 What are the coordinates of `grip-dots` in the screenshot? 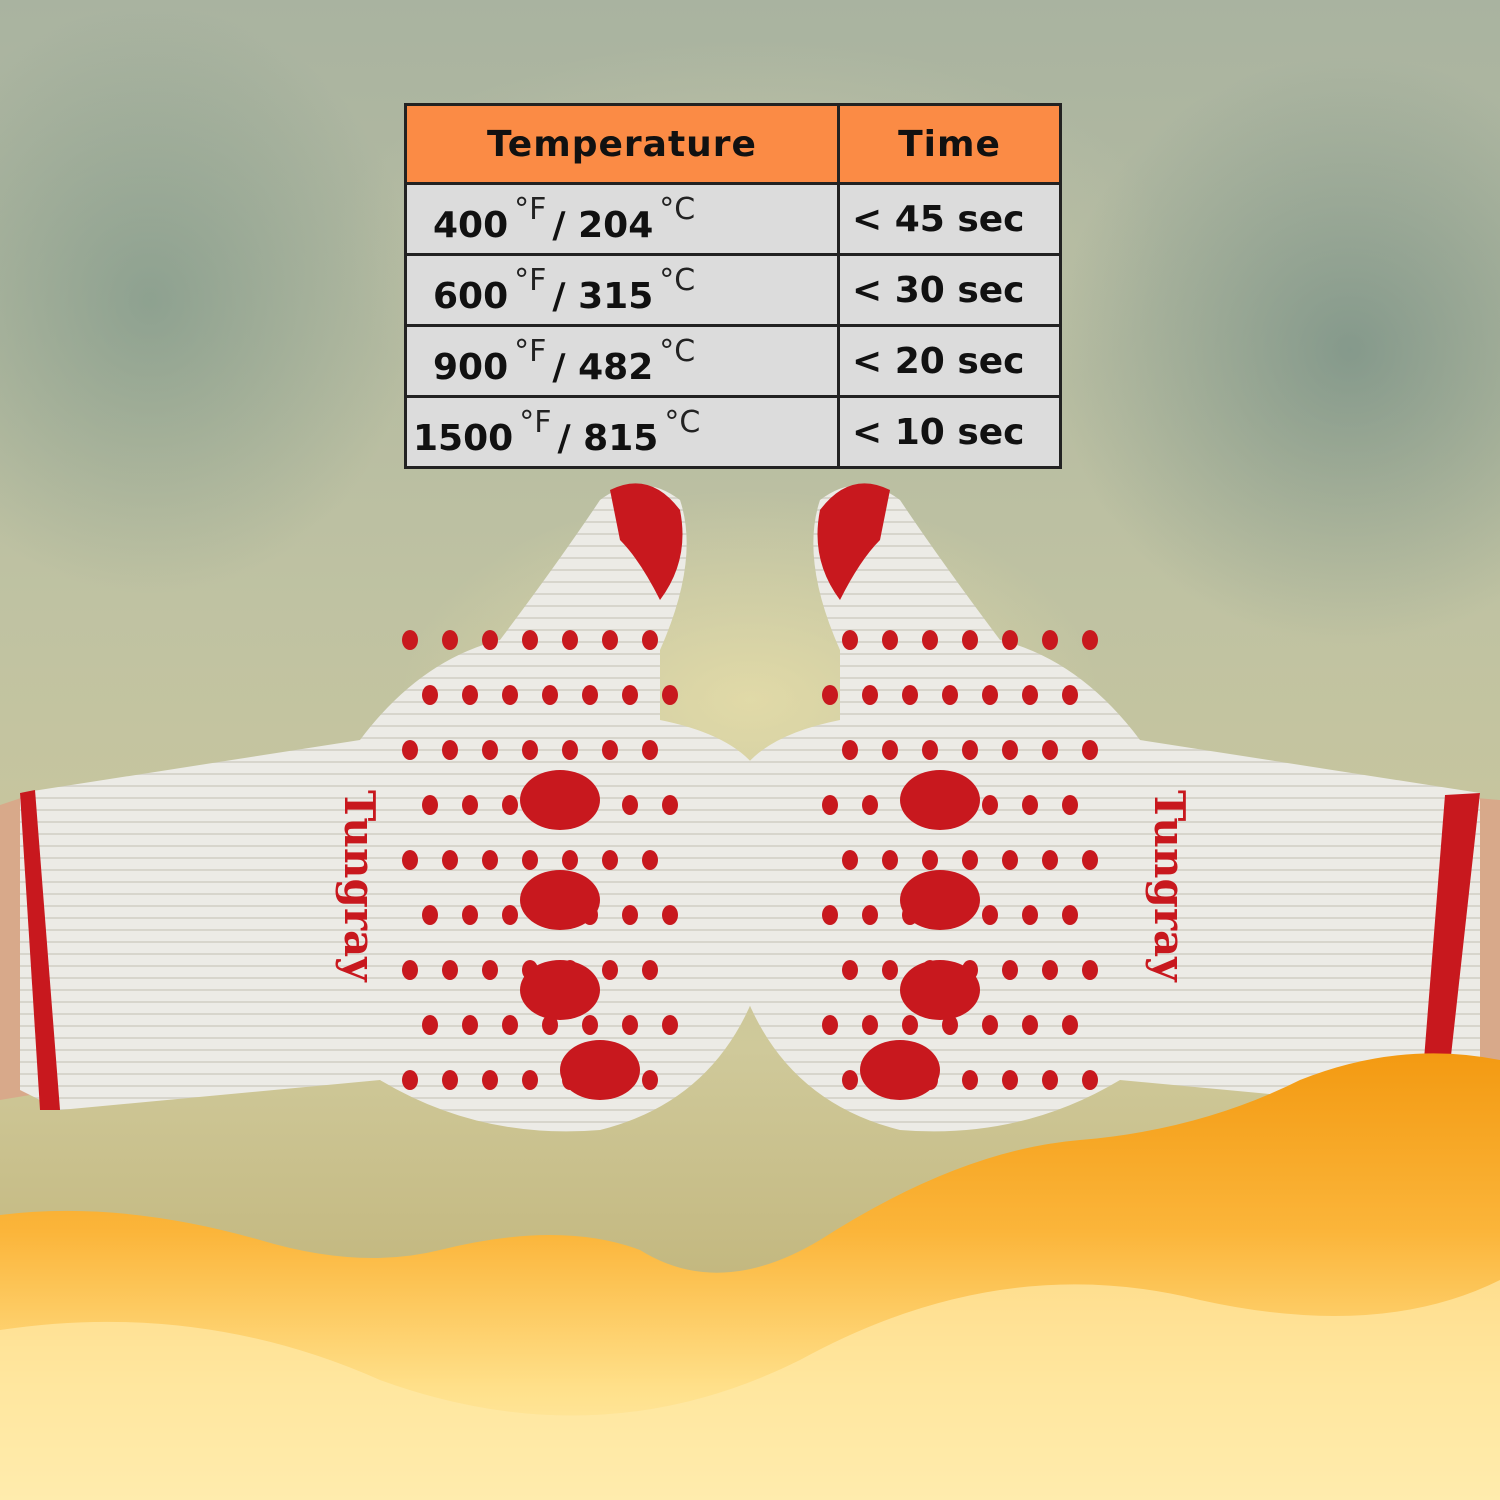 It's located at (750, 860).